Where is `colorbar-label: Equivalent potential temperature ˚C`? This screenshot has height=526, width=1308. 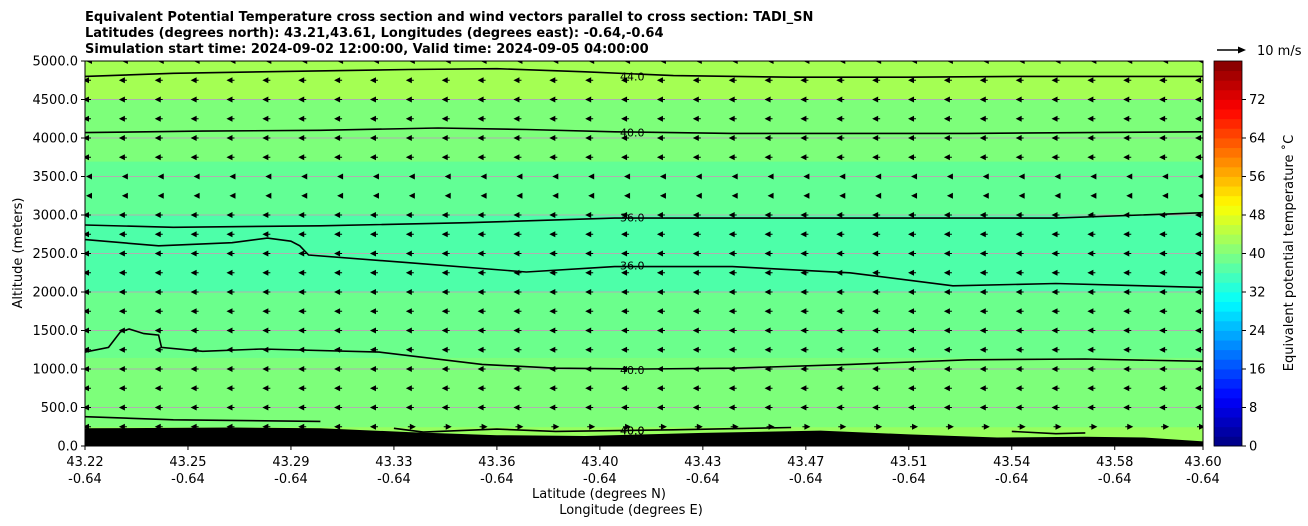 colorbar-label: Equivalent potential temperature ˚C is located at coordinates (1289, 253).